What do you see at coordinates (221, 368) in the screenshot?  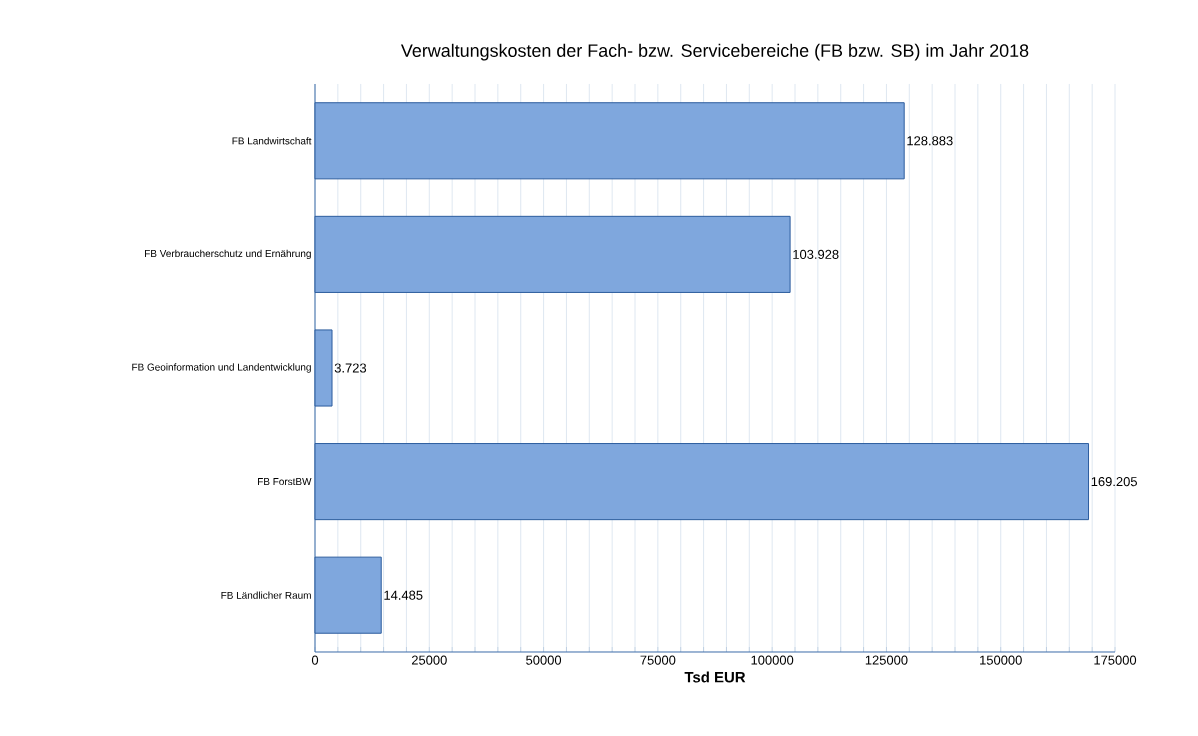 I see `y-tick-label: FB Geoinformation und Landentwicklung` at bounding box center [221, 368].